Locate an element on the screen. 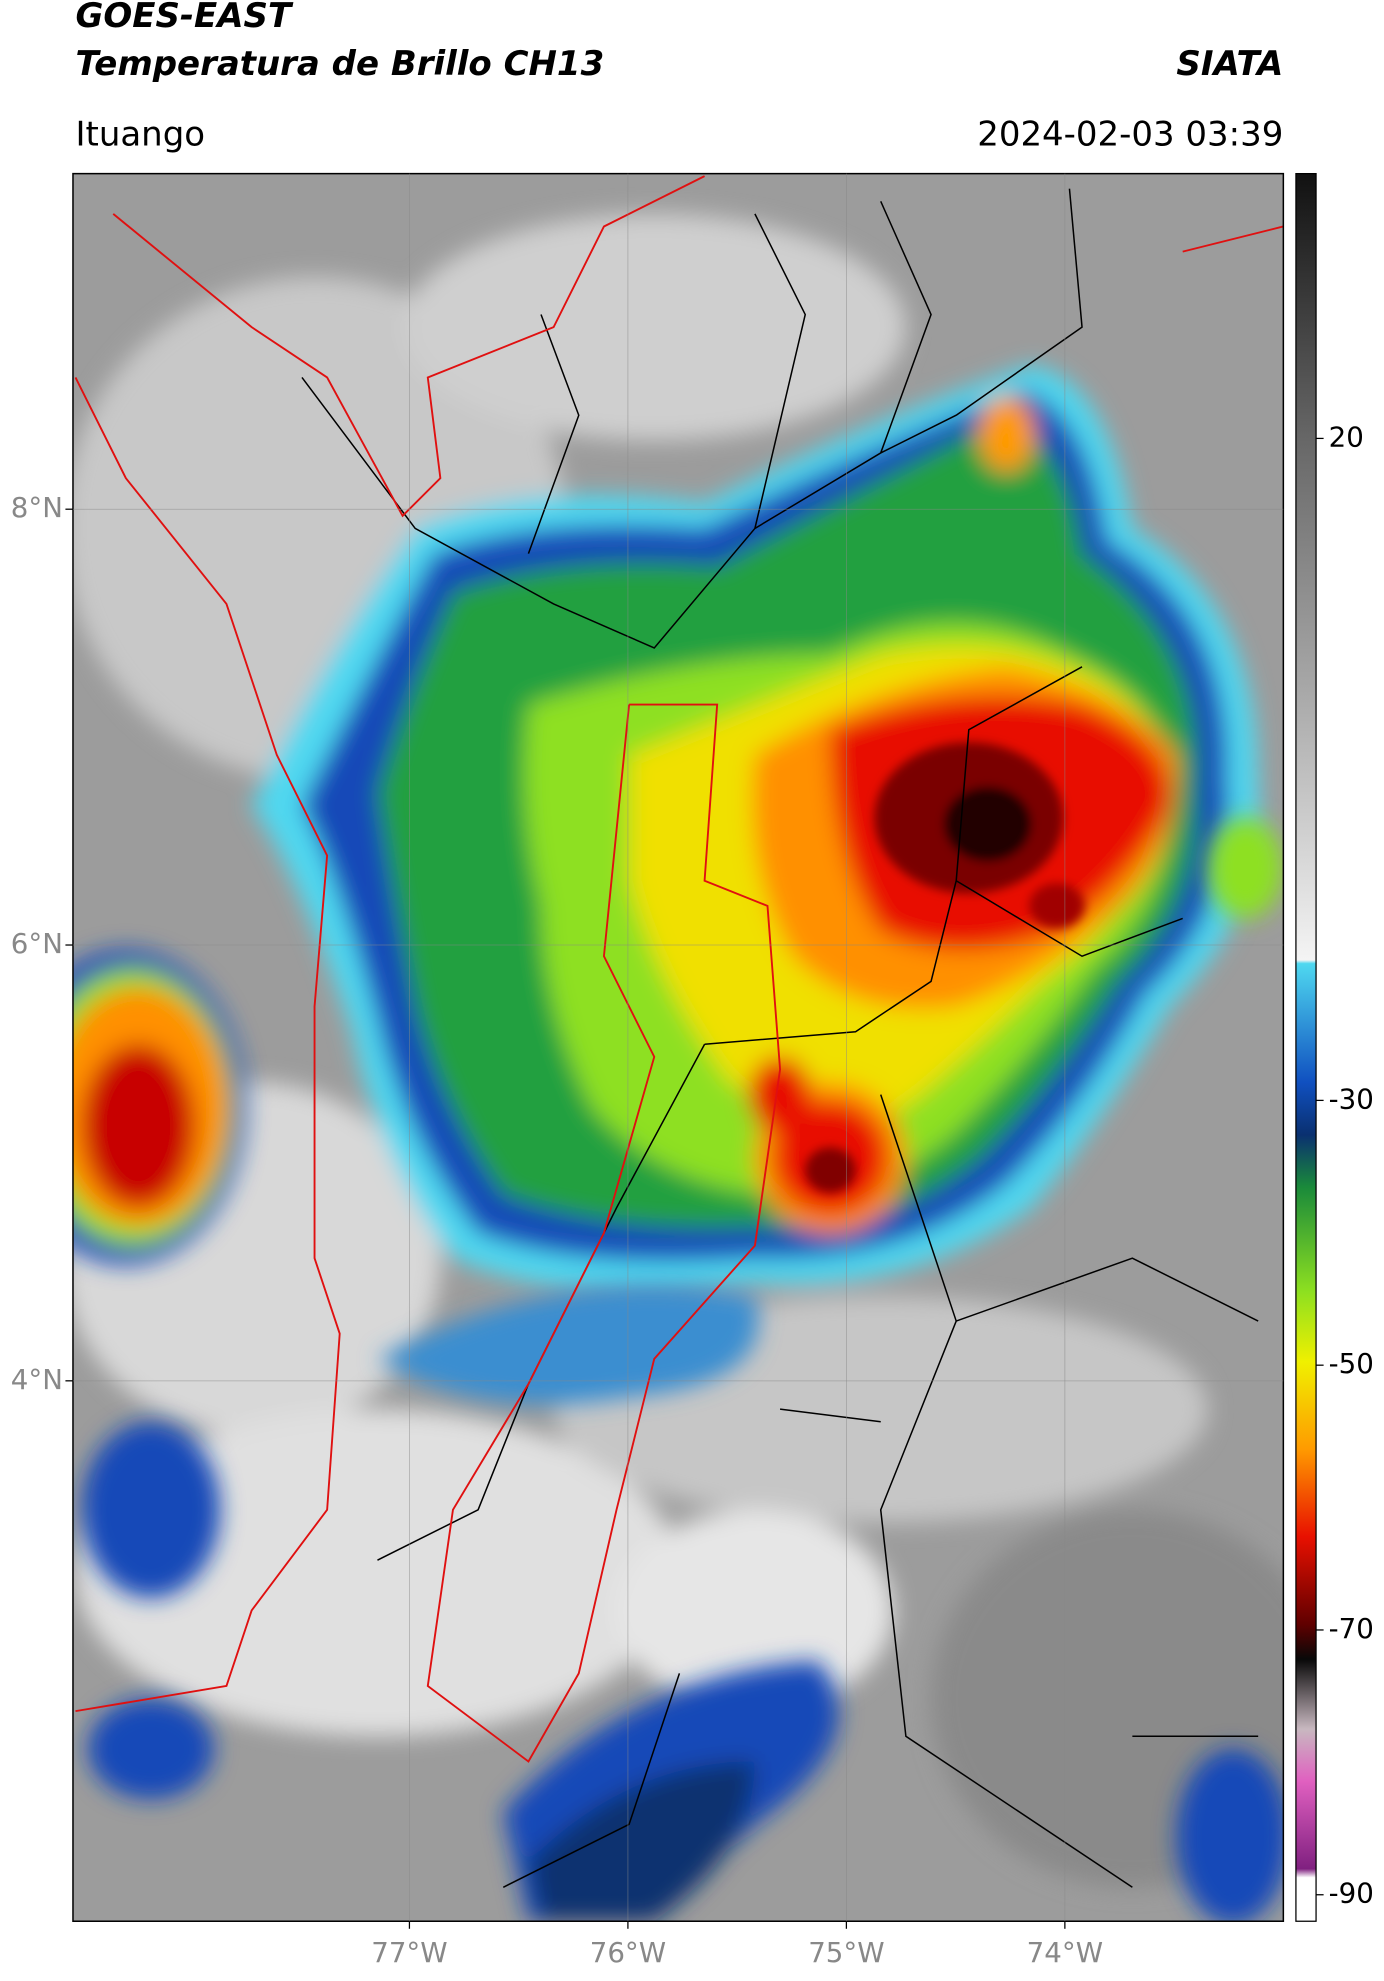 Image resolution: width=1384 pixels, height=1981 pixels. title: GOES-EAST is located at coordinates (184, 18).